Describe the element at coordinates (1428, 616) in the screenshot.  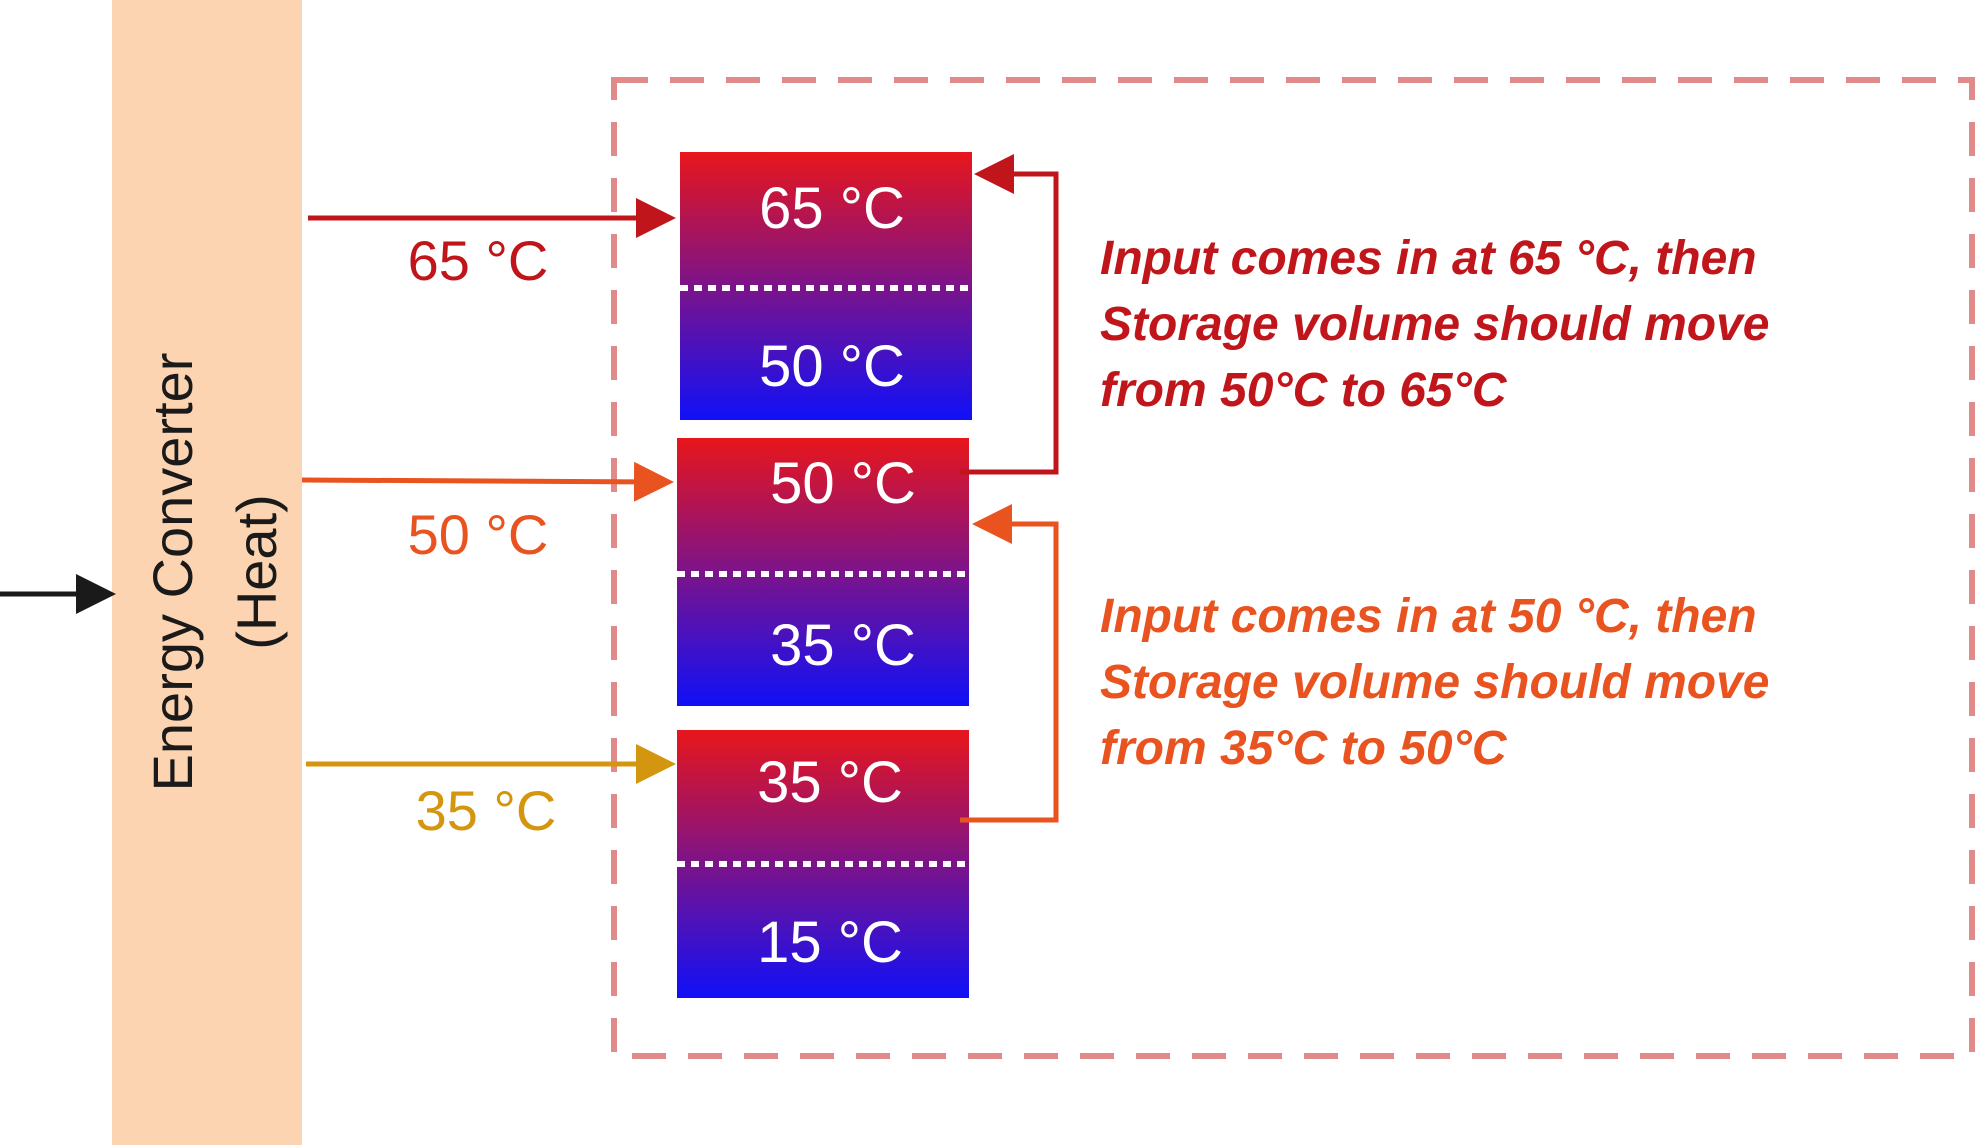
I see `note-50-line-1: Input comes in at 50 °C, then` at that location.